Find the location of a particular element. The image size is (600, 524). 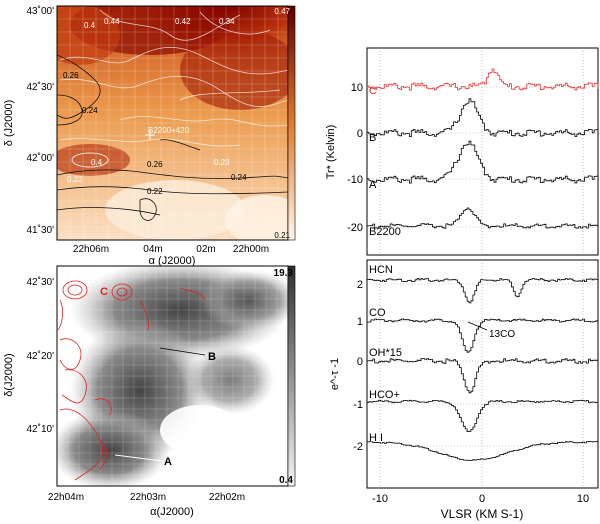

top-colorbar is located at coordinates (291, 123).